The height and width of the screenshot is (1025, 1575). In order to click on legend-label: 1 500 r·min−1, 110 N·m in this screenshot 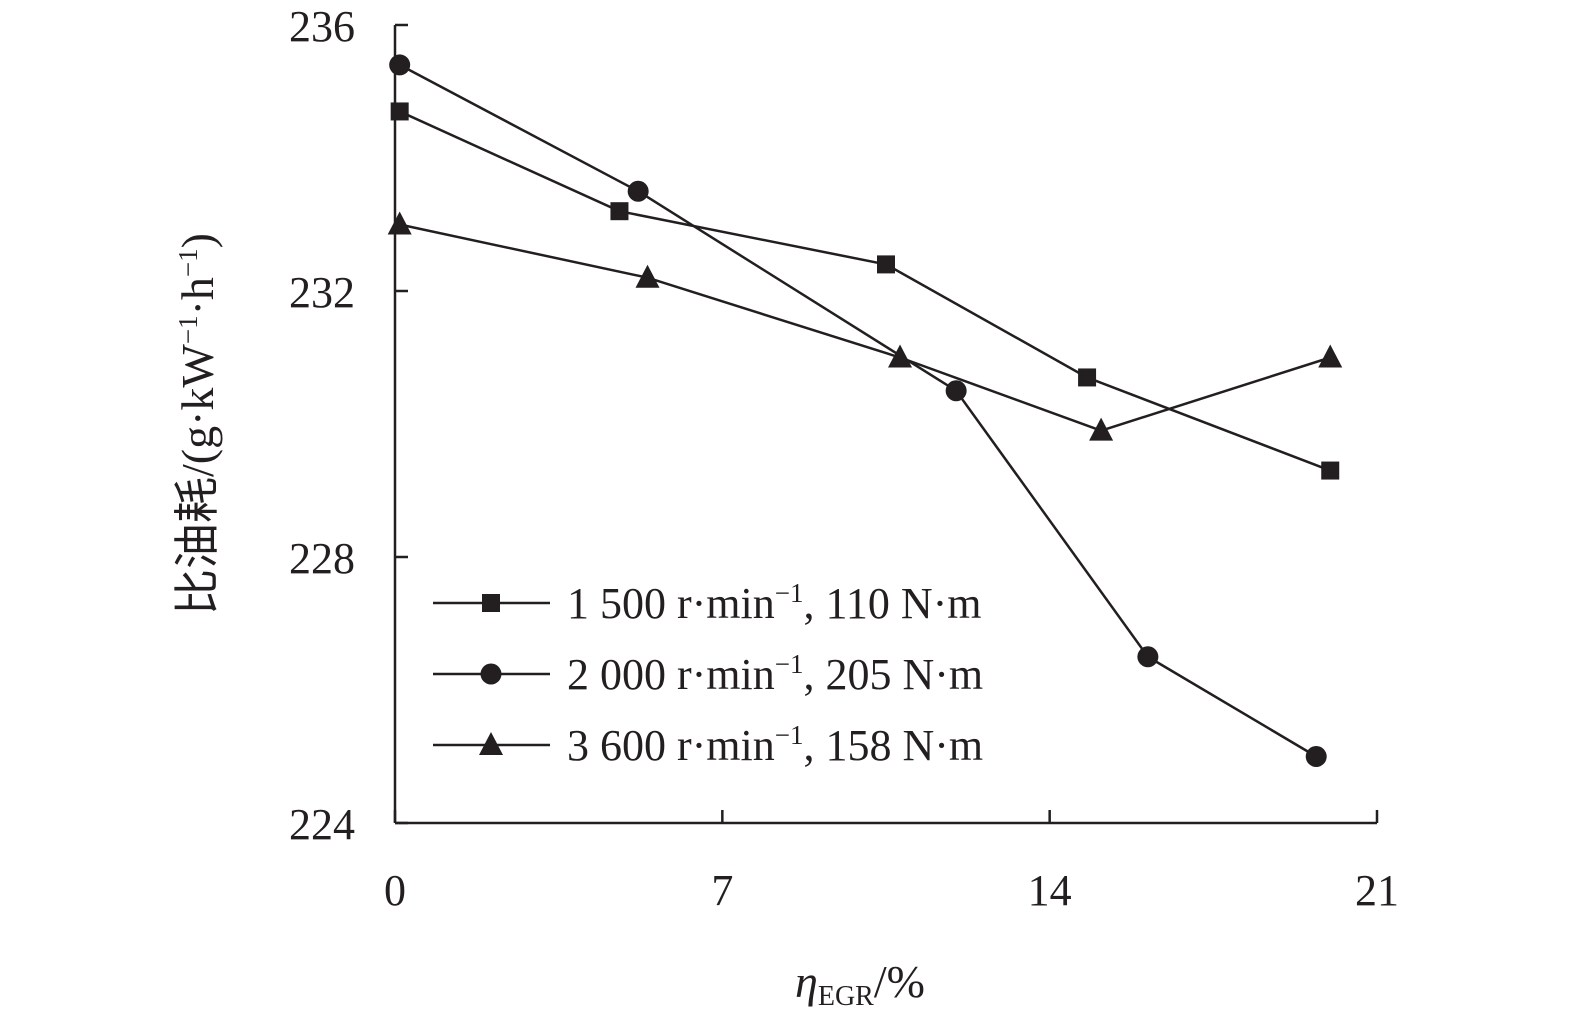, I will do `click(774, 603)`.